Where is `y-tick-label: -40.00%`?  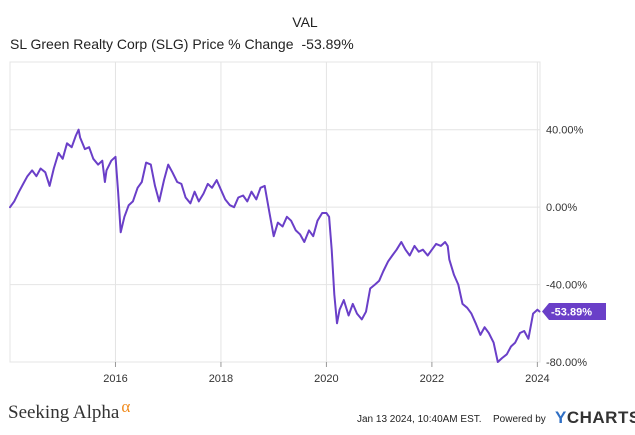
y-tick-label: -40.00% is located at coordinates (566, 286).